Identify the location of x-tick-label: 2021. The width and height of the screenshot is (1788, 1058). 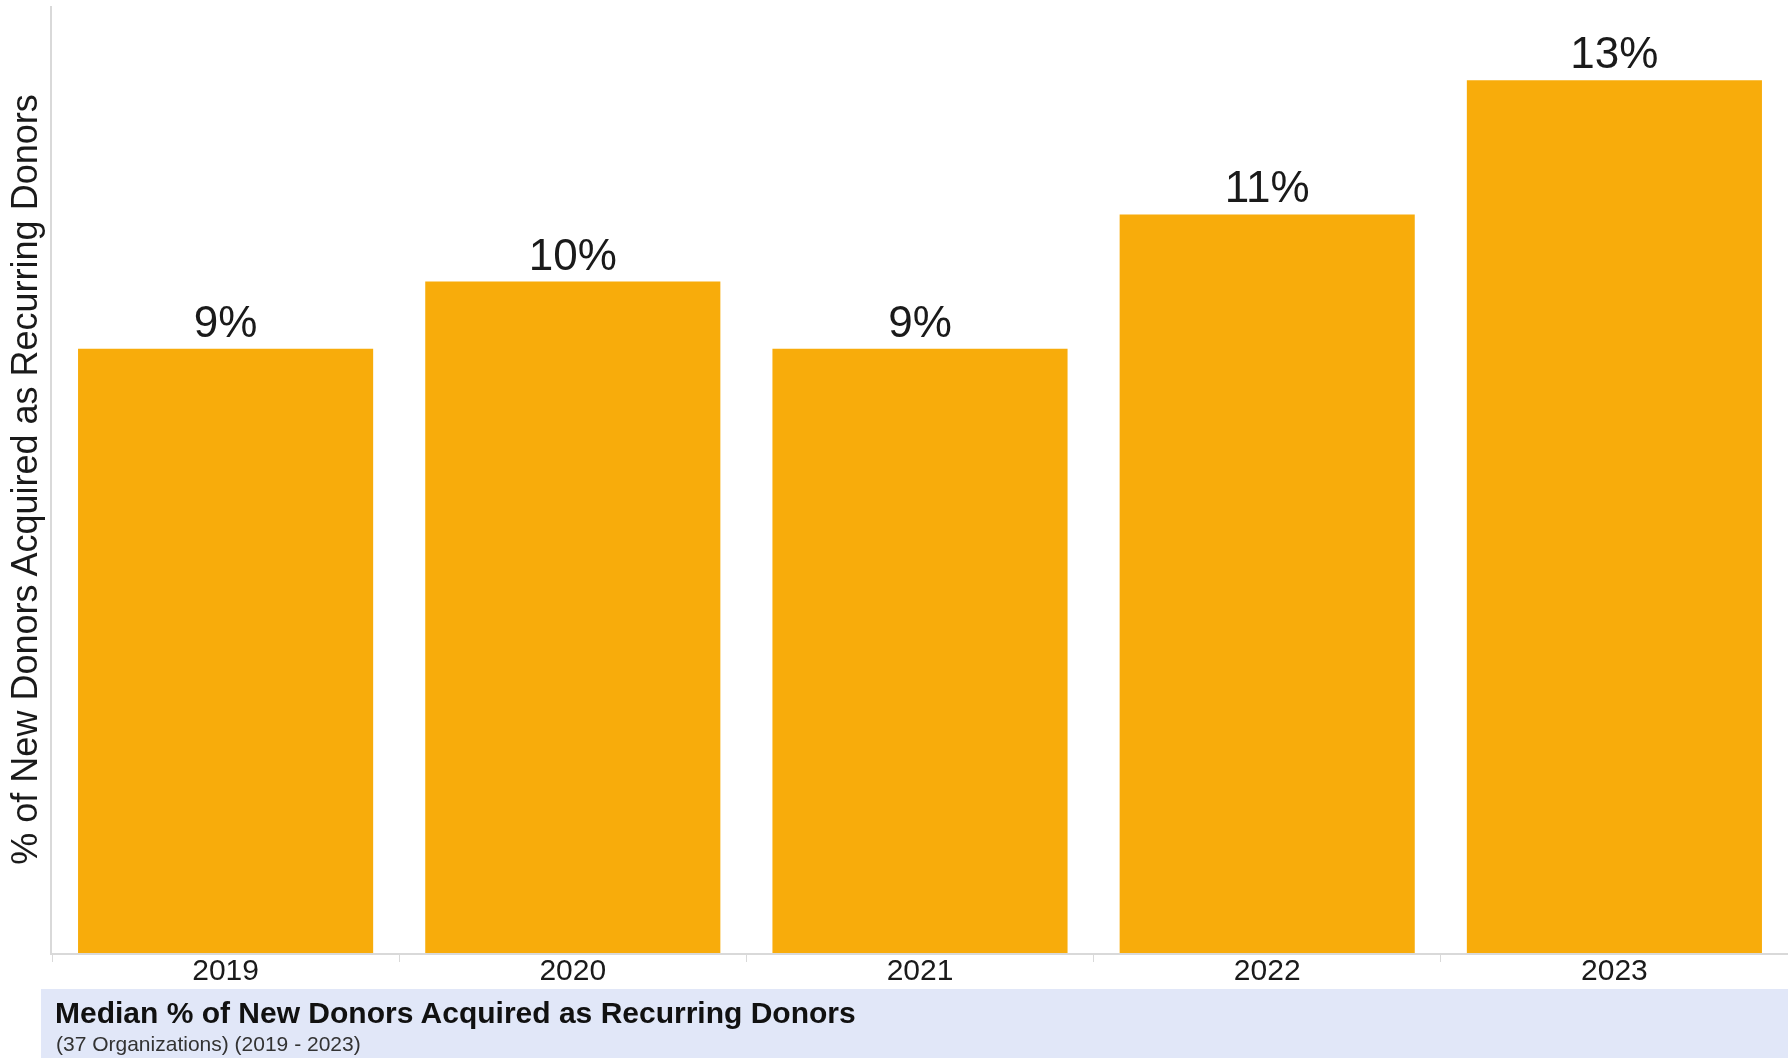
(920, 969).